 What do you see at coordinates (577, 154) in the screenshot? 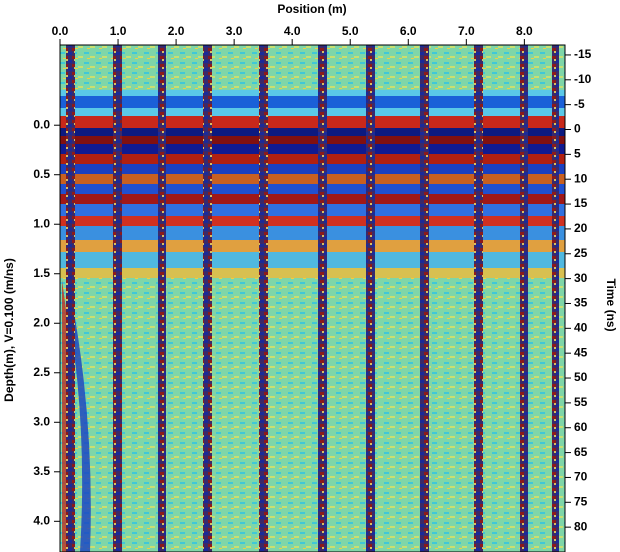
I see `y2-tick-label: 5` at bounding box center [577, 154].